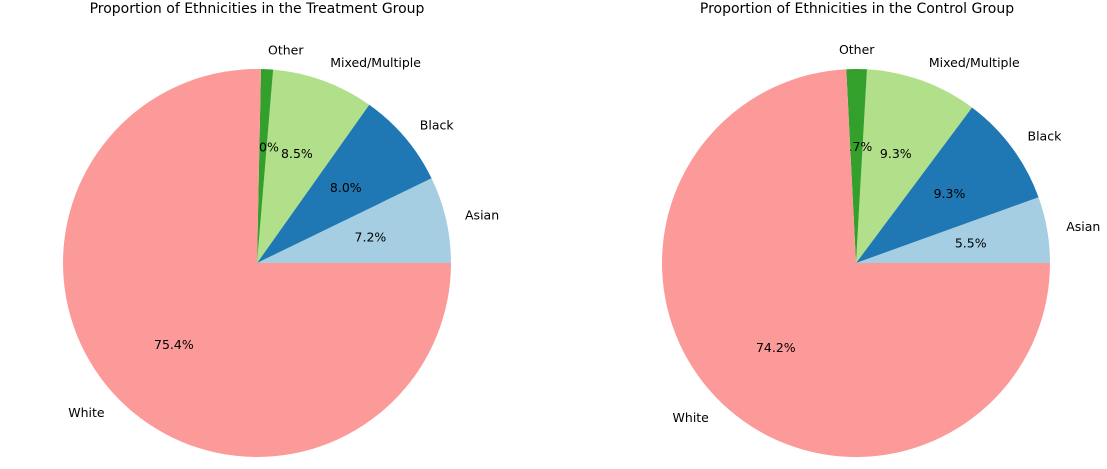 The image size is (1107, 469). What do you see at coordinates (950, 193) in the screenshot?
I see `slice-percent-black: 9.3%` at bounding box center [950, 193].